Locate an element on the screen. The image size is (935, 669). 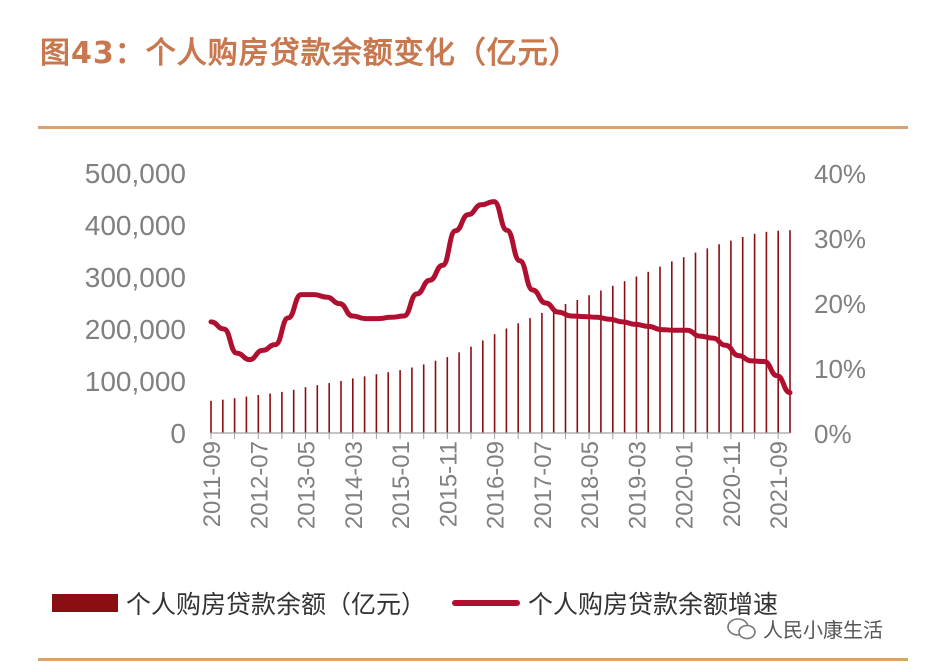
x-tick-label: 2021-09 is located at coordinates (779, 485).